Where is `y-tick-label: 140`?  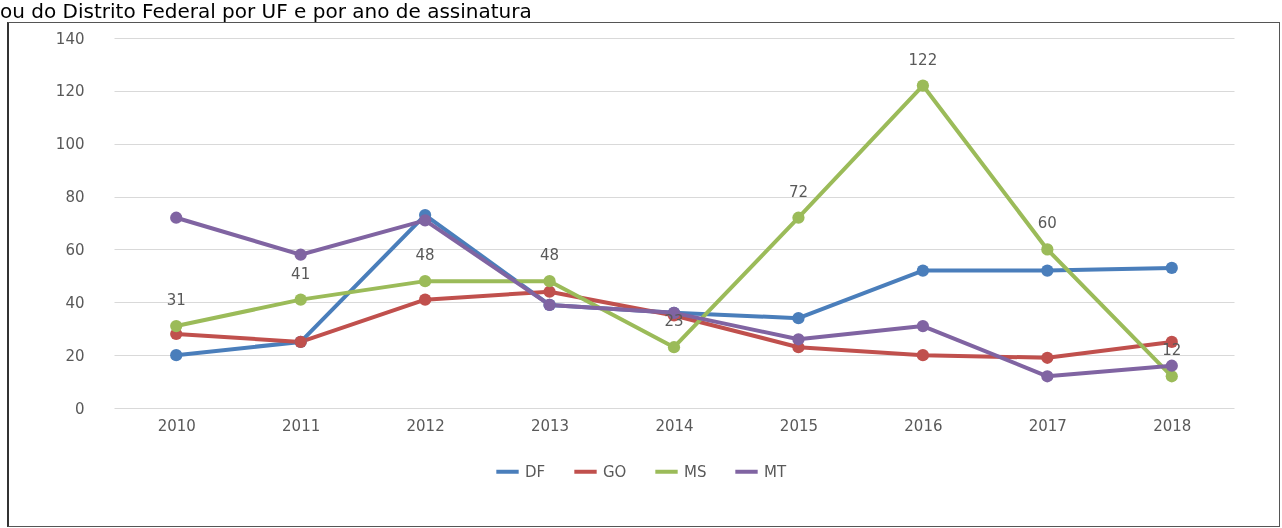
y-tick-label: 140 is located at coordinates (70, 38).